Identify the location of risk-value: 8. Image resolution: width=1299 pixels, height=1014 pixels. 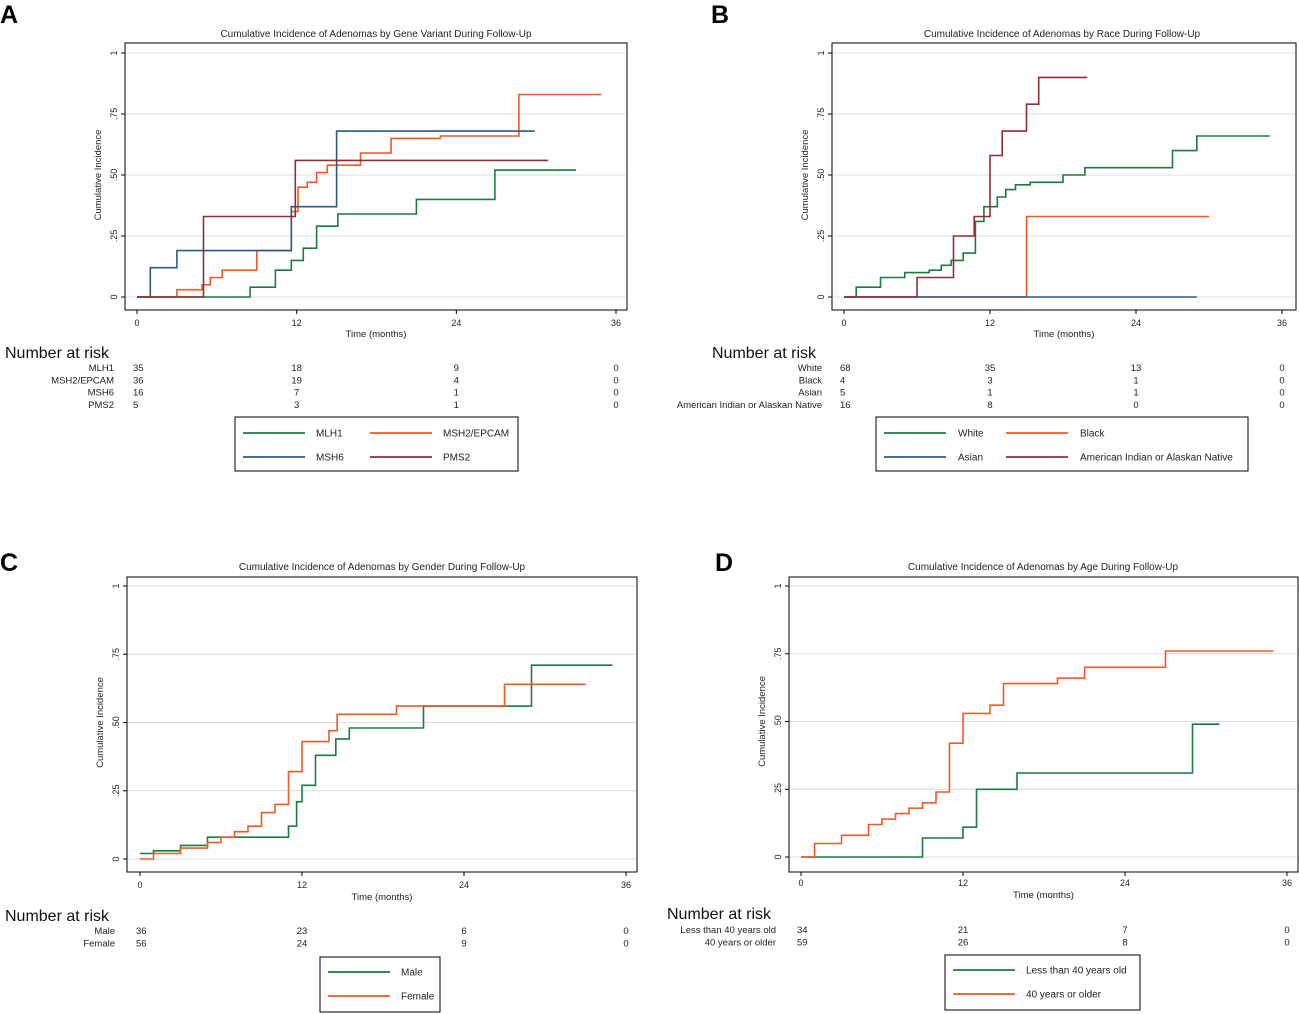
(989, 405).